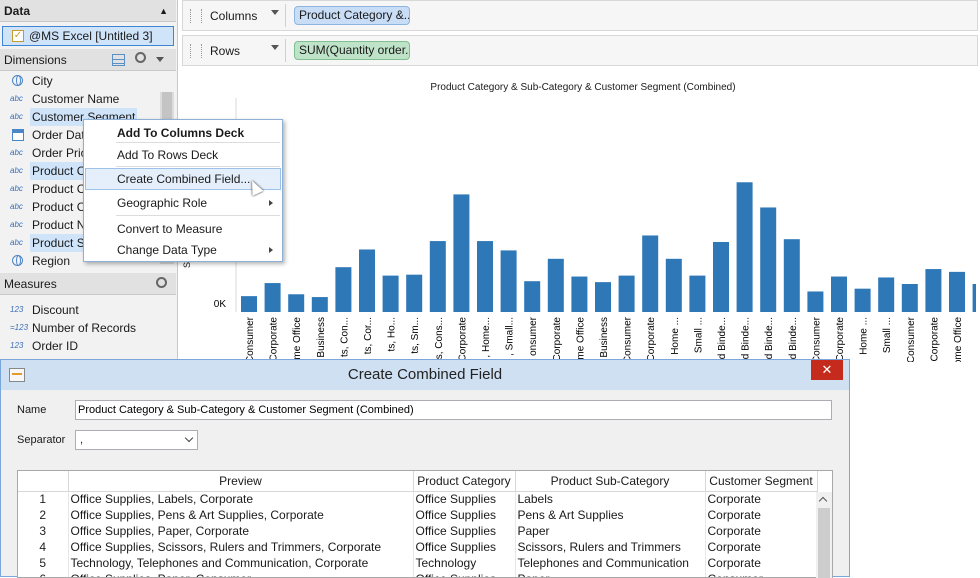  What do you see at coordinates (183, 133) in the screenshot?
I see `menu-item: Add To Columns Deck` at bounding box center [183, 133].